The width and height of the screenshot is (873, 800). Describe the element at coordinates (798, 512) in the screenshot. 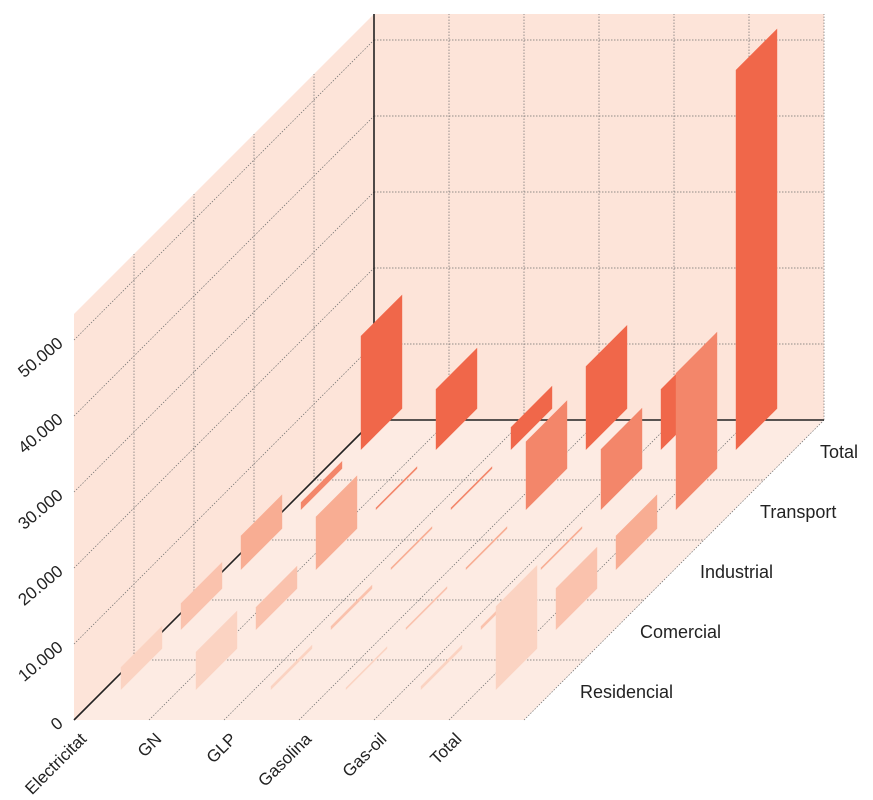

I see `series-label: Transport` at that location.